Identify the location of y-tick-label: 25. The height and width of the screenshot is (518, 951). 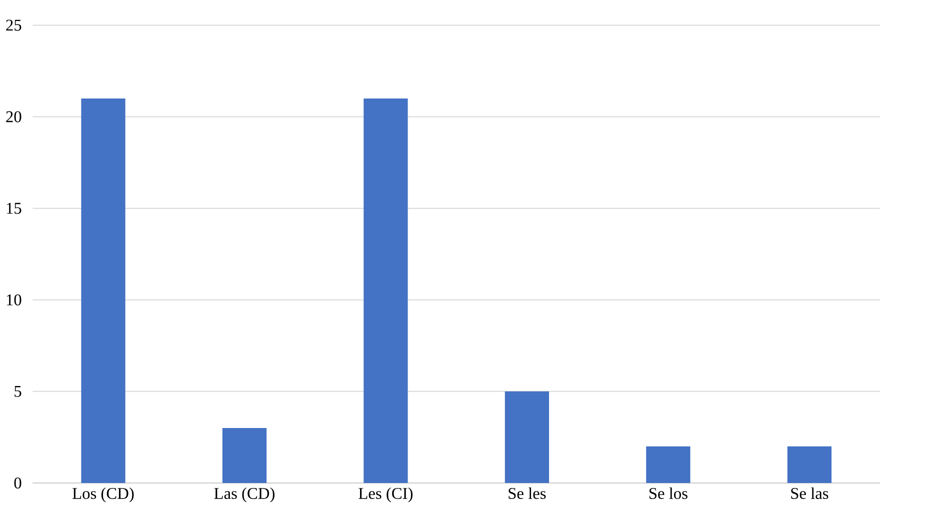
(14, 25).